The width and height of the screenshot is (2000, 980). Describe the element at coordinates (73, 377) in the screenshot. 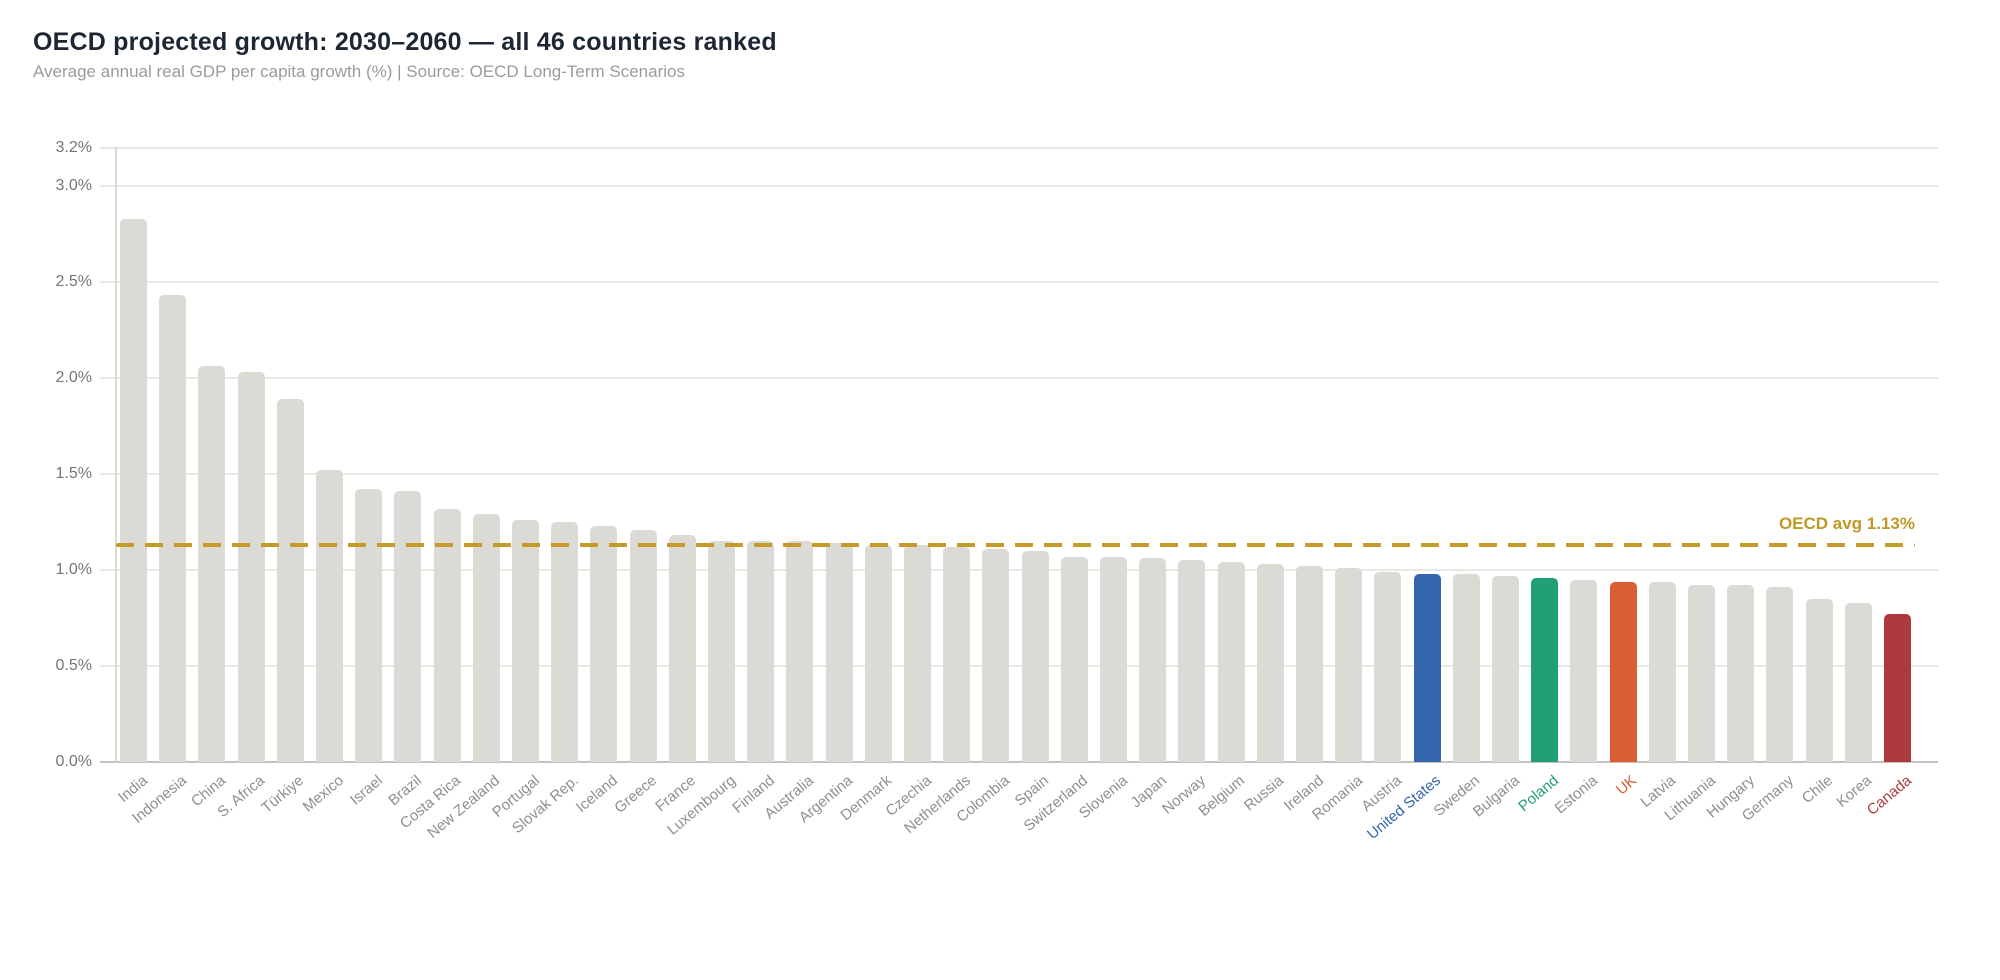

I see `y-axis-tick-label: 2.0%` at that location.